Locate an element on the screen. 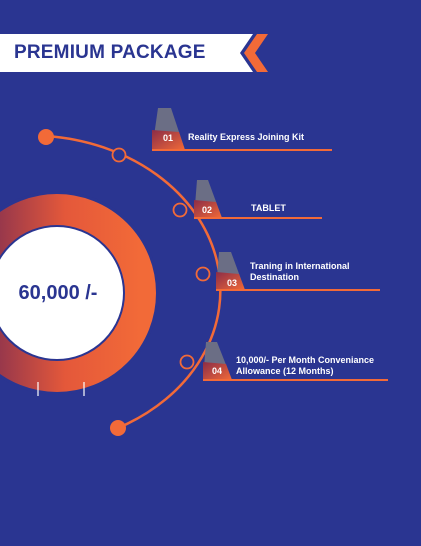  page-title: PREMIUM PACKAGE is located at coordinates (110, 52).